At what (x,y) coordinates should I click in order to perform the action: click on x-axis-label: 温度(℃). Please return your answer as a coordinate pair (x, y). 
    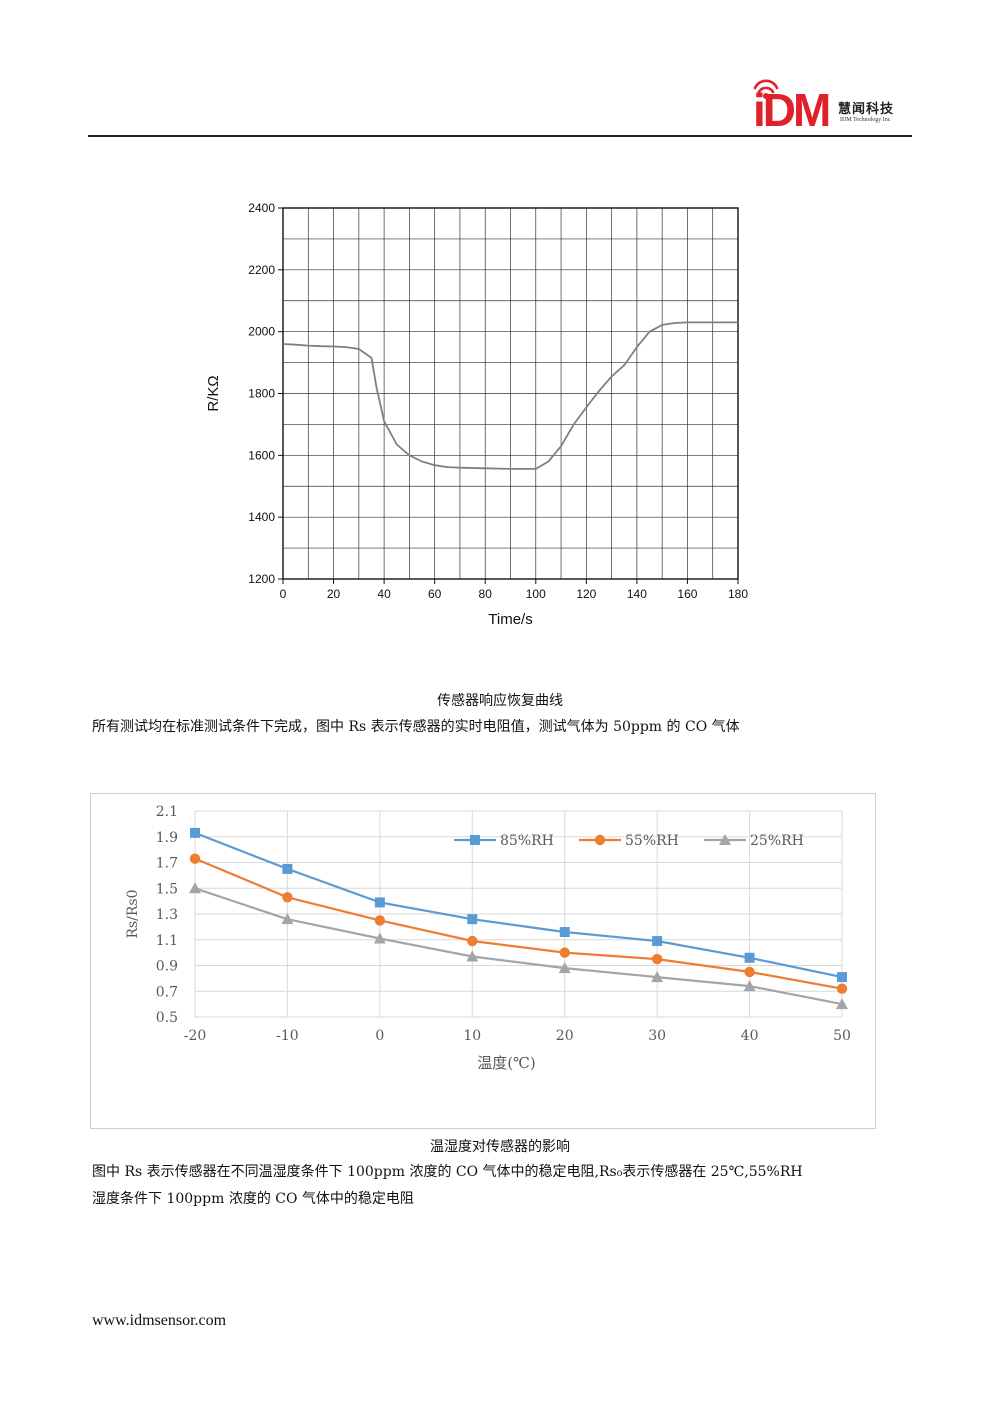
    Looking at the image, I should click on (506, 1063).